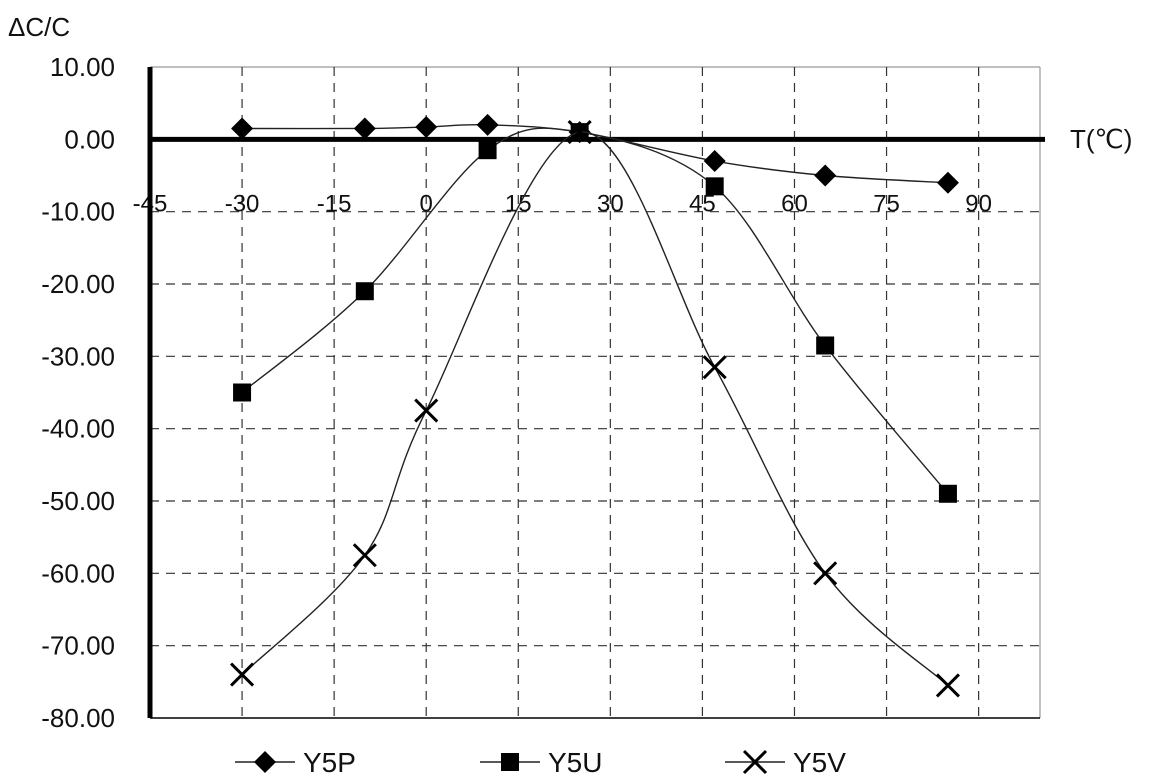  What do you see at coordinates (89, 139) in the screenshot?
I see `y-tick-label: 0.00` at bounding box center [89, 139].